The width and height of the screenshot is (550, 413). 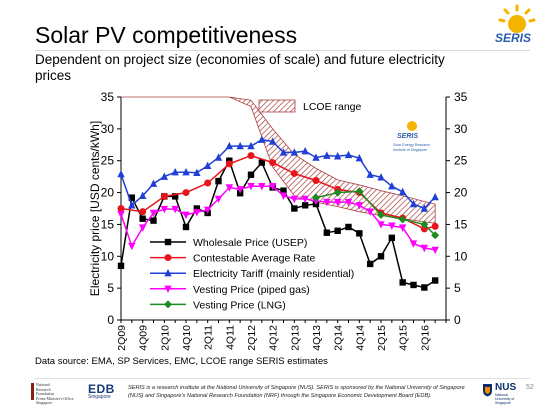 I want to click on y-tick-label-left: 35, so click(x=108, y=97).